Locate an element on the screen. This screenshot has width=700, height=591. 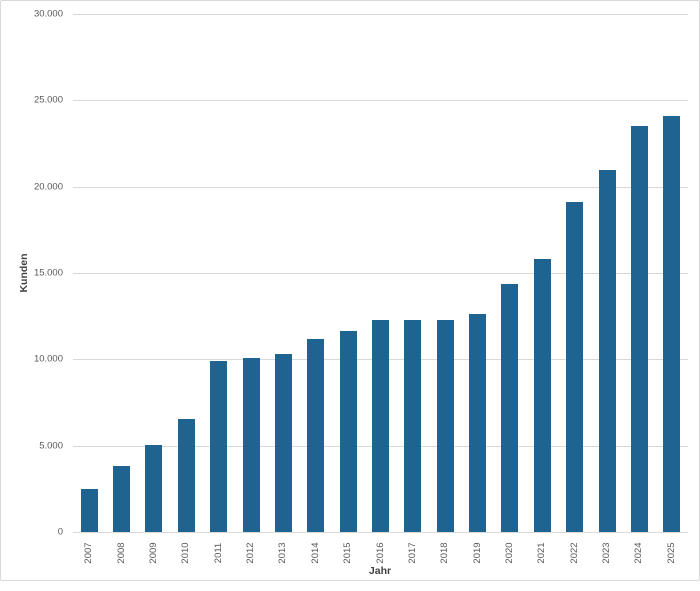
x-tick-label: 2007 is located at coordinates (89, 553).